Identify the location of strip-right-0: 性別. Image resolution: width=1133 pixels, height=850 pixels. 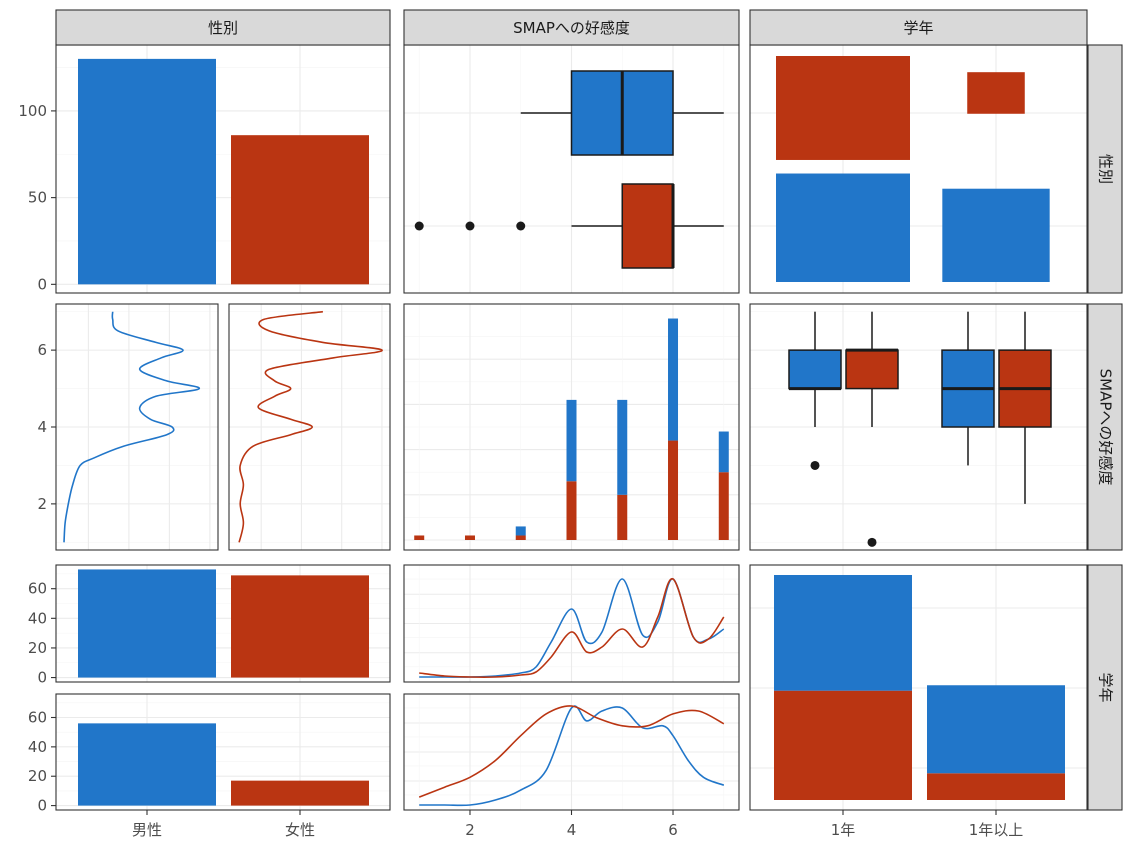
(1105, 169).